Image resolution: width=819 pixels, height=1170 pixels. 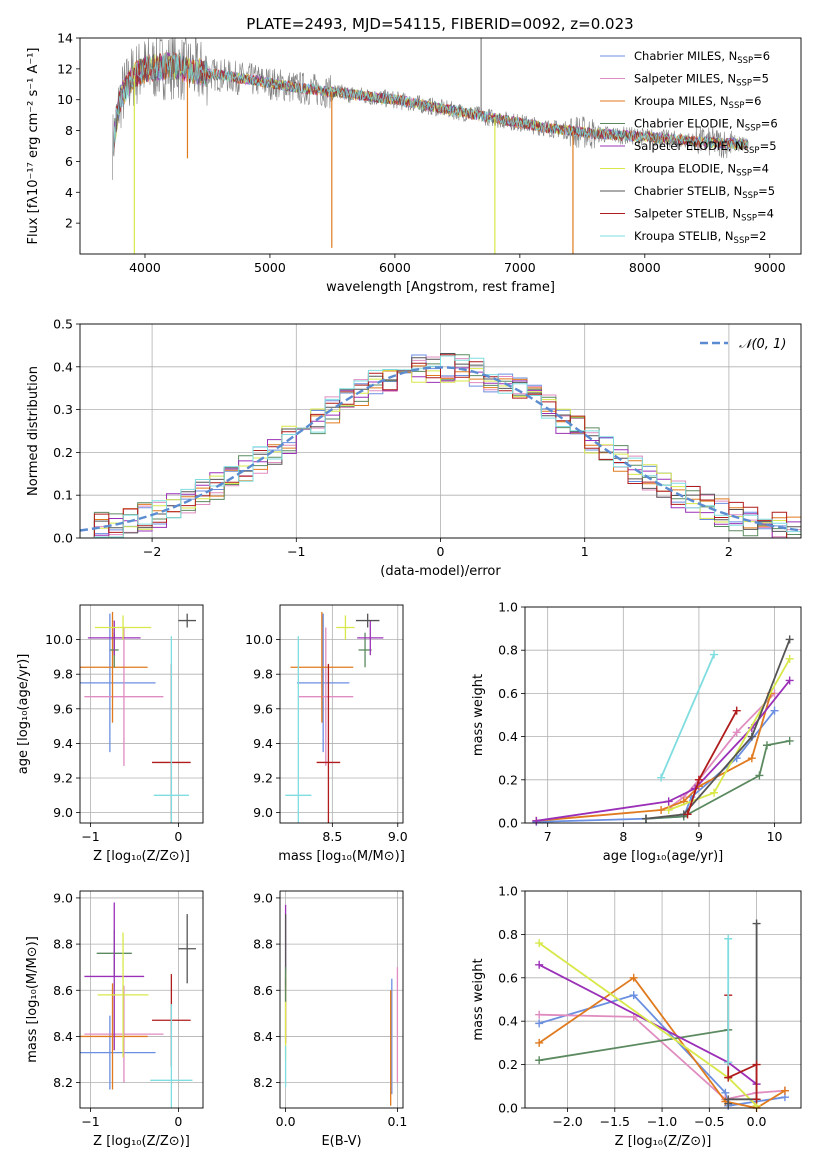 I want to click on x-tick-label: 7, so click(x=548, y=836).